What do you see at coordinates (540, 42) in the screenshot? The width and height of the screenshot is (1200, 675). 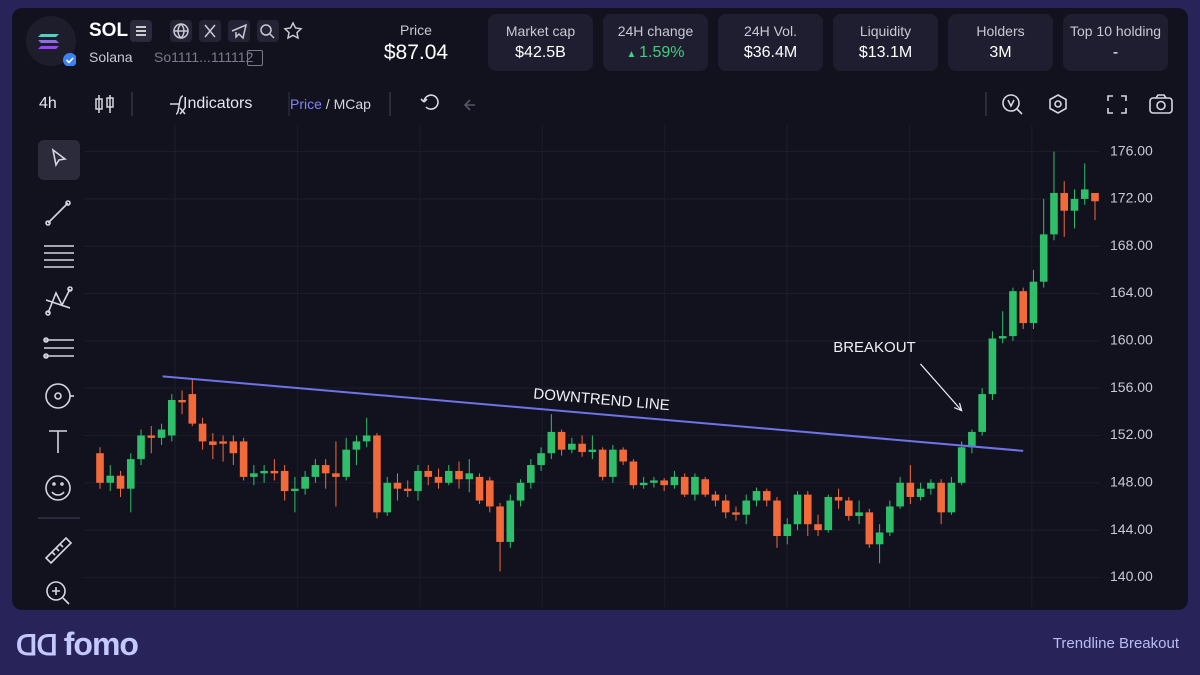 I see `stat-box: Market cap $42.5B` at bounding box center [540, 42].